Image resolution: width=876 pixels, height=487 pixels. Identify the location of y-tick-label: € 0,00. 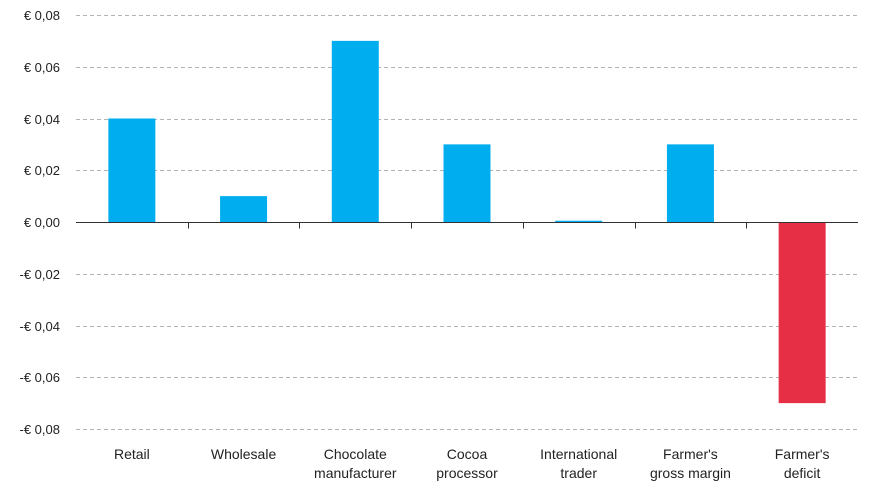
(42, 222).